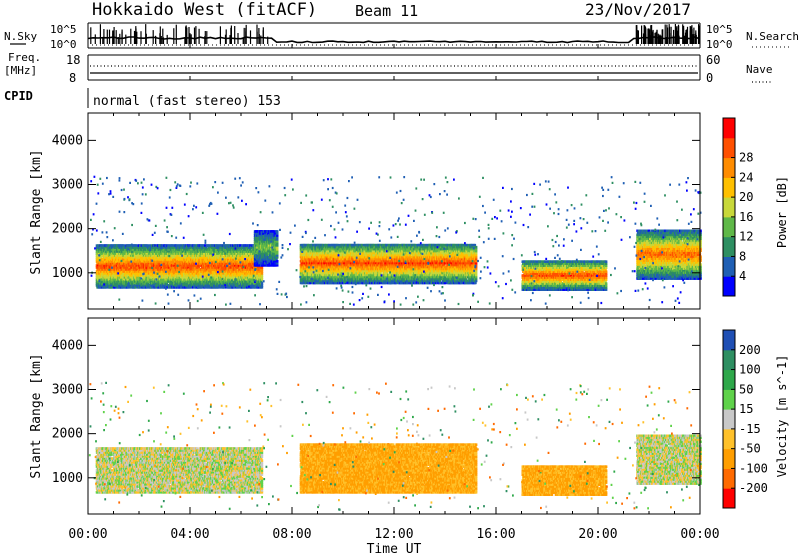  I want to click on nsky-tick-low: 10^0, so click(63, 44).